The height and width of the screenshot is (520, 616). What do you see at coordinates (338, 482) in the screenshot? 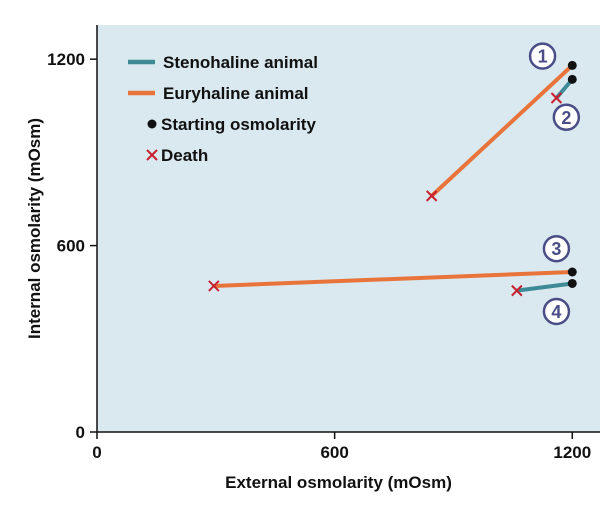
I see `x-axis-title: External osmolarity (mOsm)` at bounding box center [338, 482].